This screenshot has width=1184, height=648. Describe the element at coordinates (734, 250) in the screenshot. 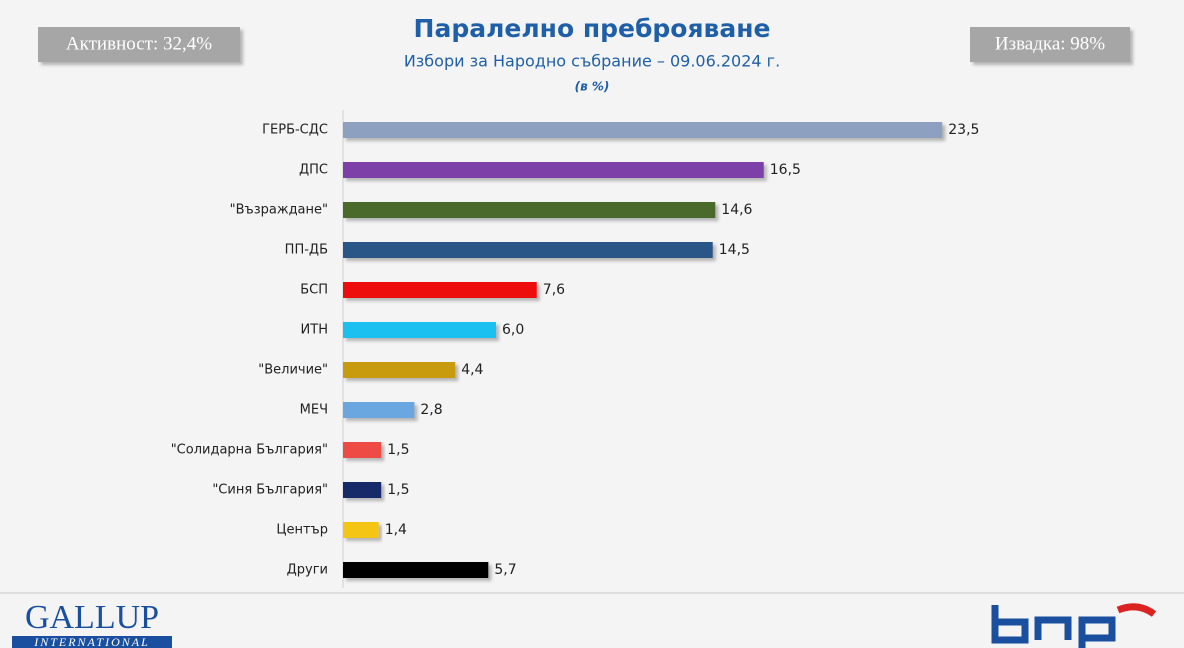

I see `value-label: 14,5` at that location.